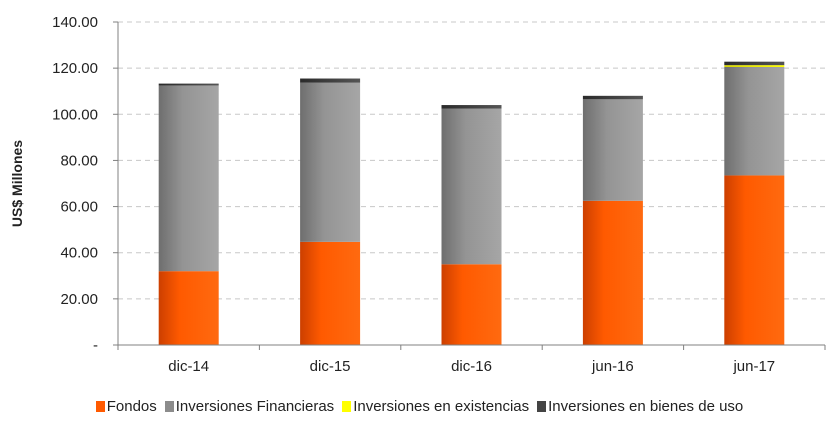 This screenshot has width=839, height=425. Describe the element at coordinates (79, 299) in the screenshot. I see `y-tick-label: 20.00` at that location.